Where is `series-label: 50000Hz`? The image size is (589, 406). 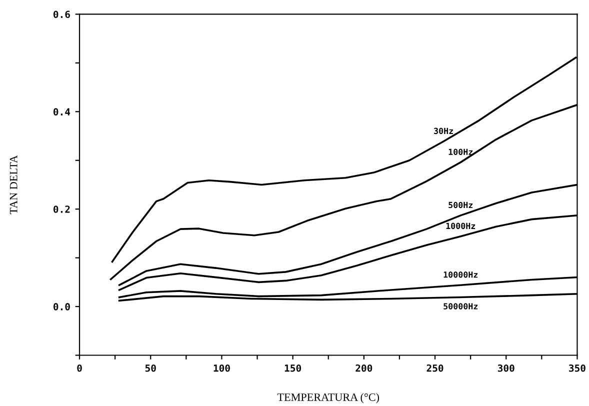 series-label: 50000Hz is located at coordinates (461, 306).